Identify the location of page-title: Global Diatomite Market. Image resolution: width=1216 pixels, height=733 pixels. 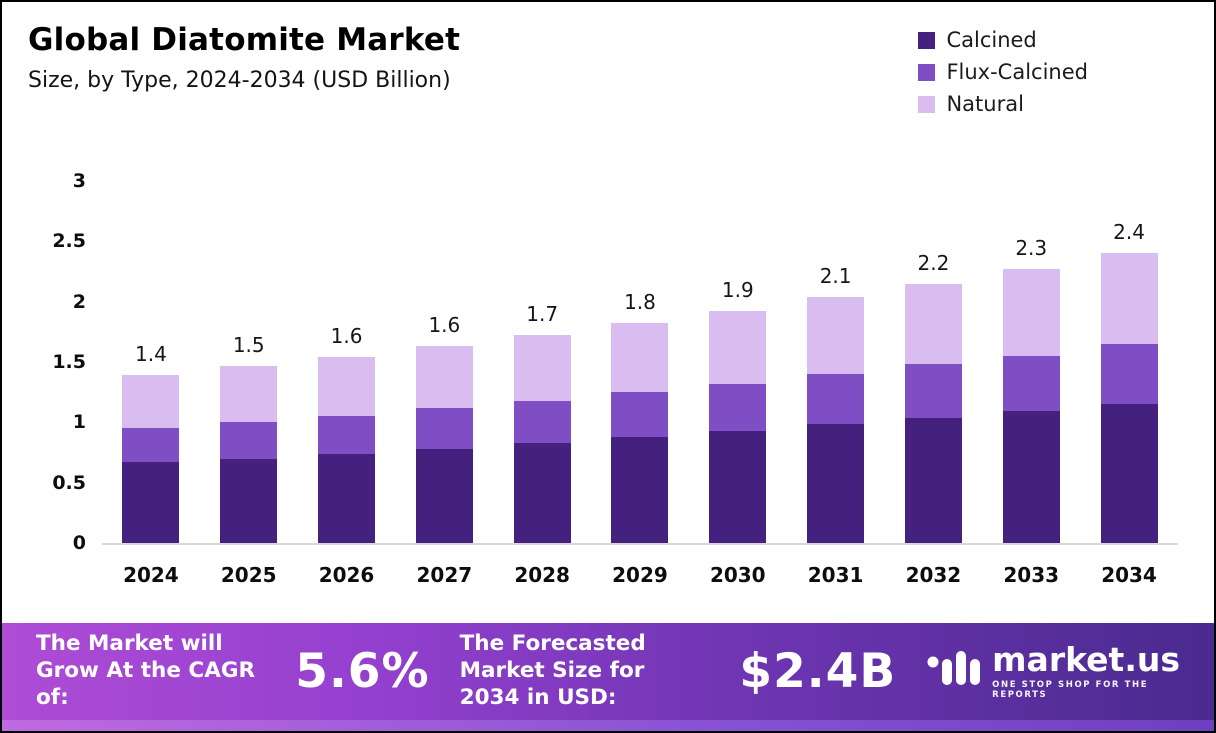
(244, 40).